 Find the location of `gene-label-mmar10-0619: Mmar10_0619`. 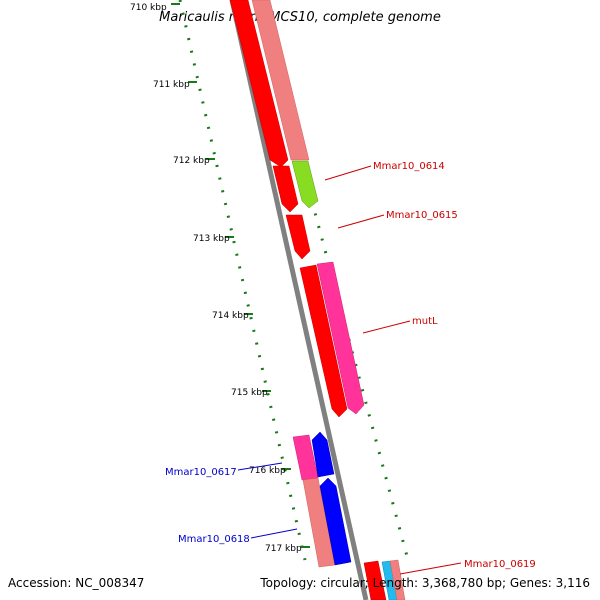

gene-label-mmar10-0619: Mmar10_0619 is located at coordinates (500, 564).